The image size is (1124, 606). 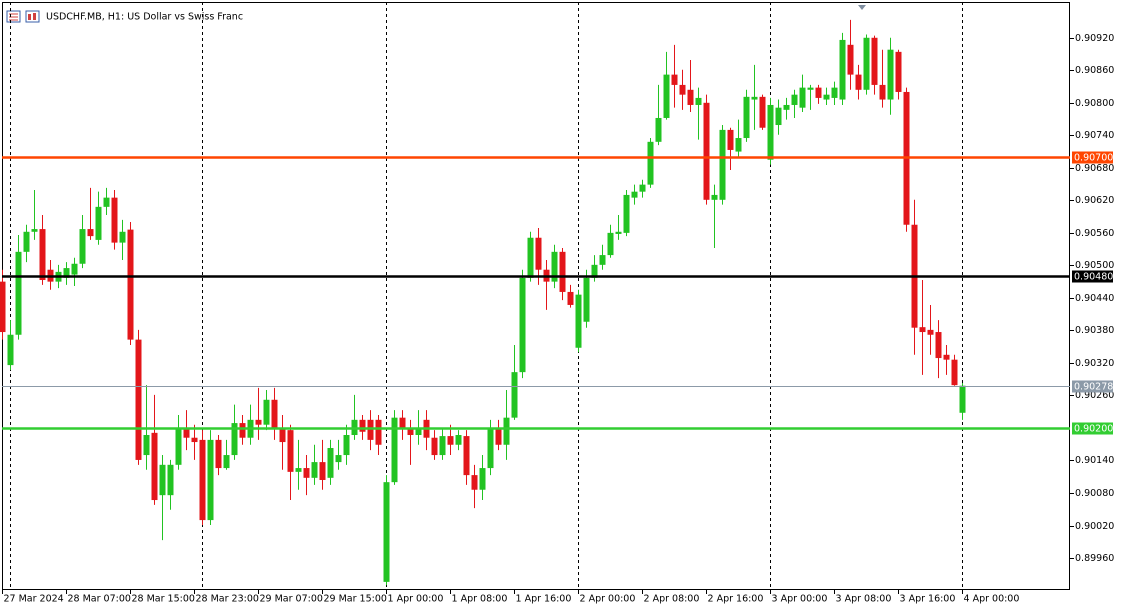 What do you see at coordinates (291, 599) in the screenshot?
I see `x-tick-label: 29 Mar 07:00` at bounding box center [291, 599].